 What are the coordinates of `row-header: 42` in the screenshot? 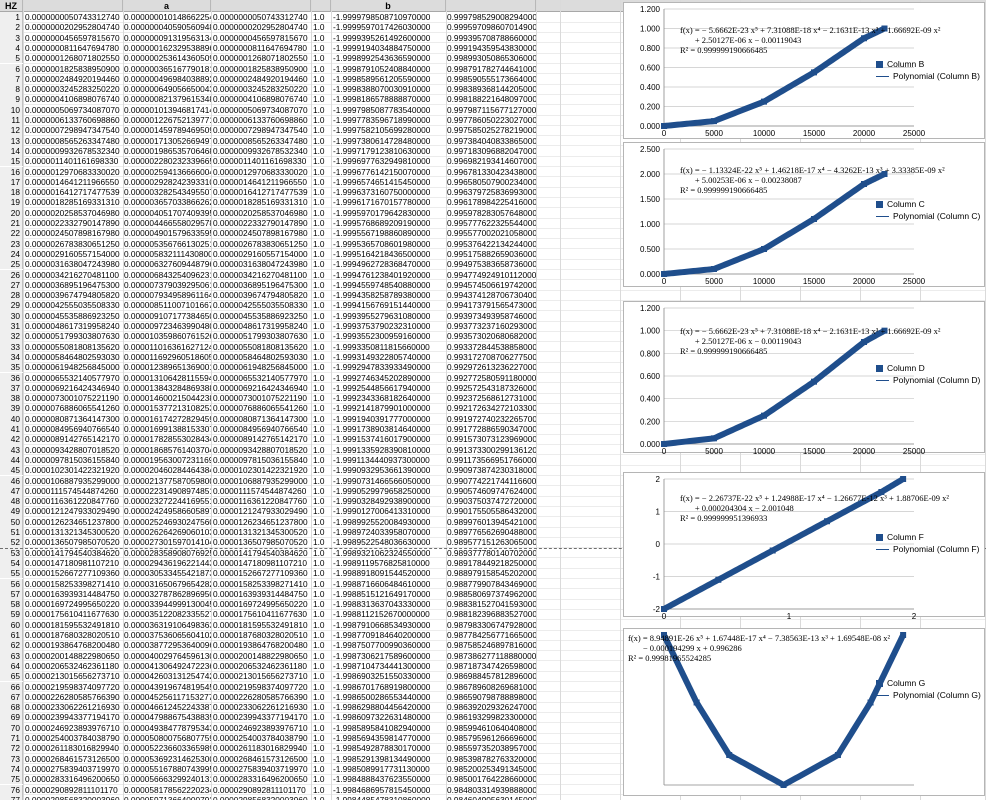 It's located at (11, 439).